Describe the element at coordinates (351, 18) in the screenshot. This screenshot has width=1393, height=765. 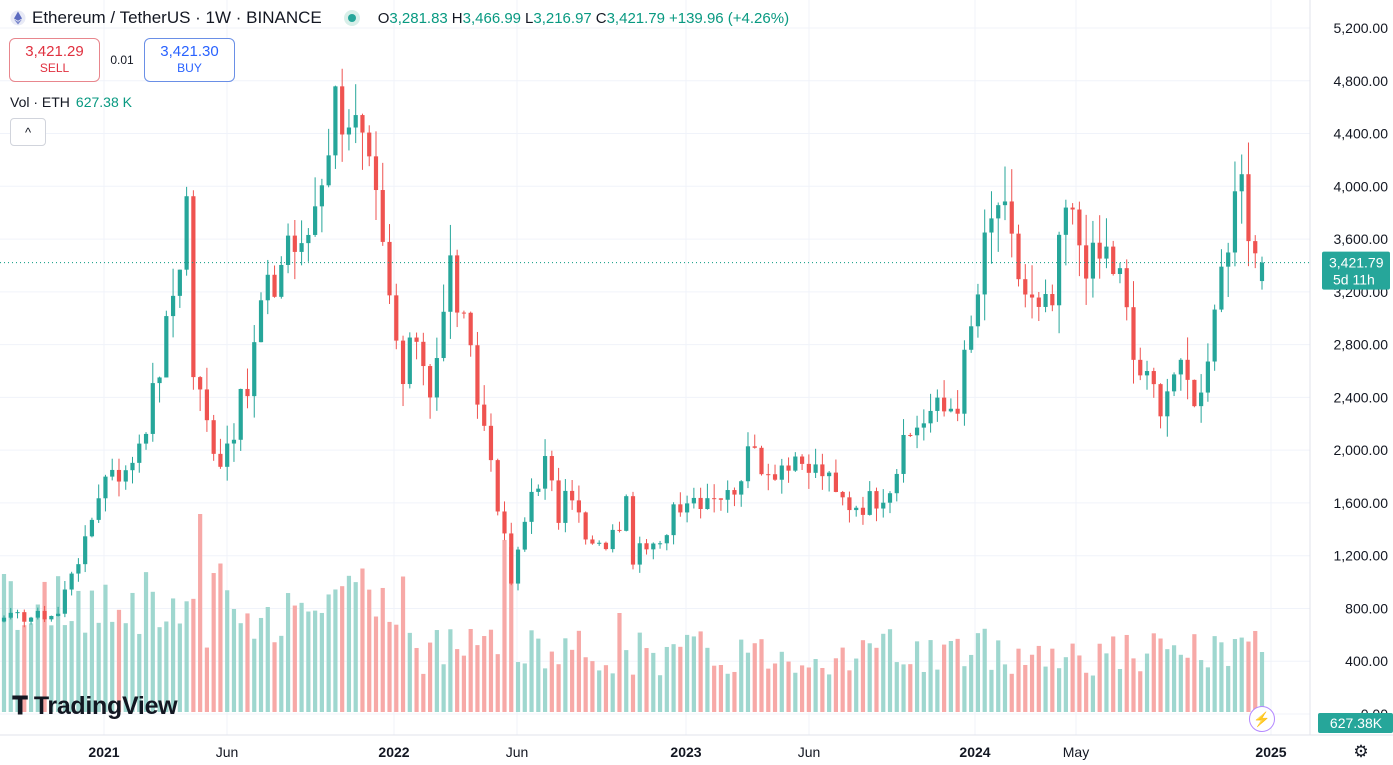
I see `market-status-dot` at that location.